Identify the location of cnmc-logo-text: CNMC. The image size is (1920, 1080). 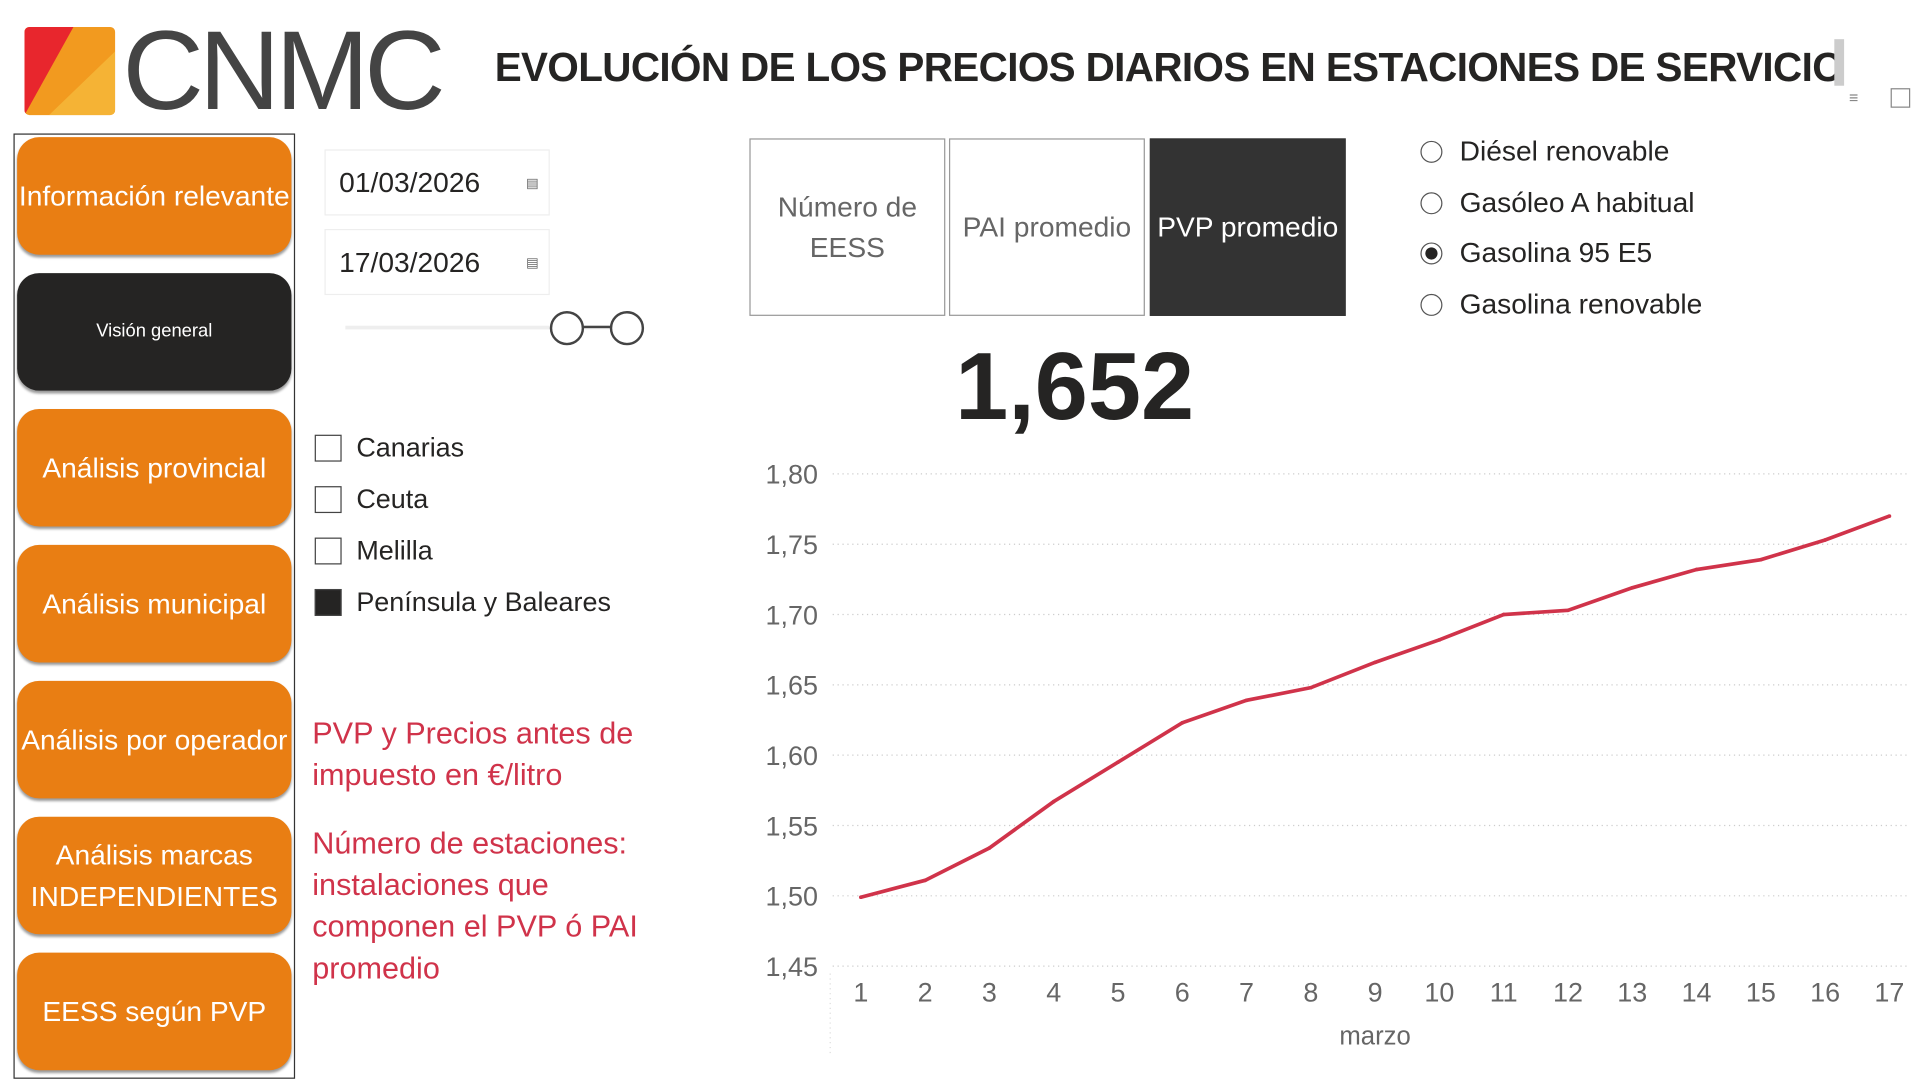
(283, 71).